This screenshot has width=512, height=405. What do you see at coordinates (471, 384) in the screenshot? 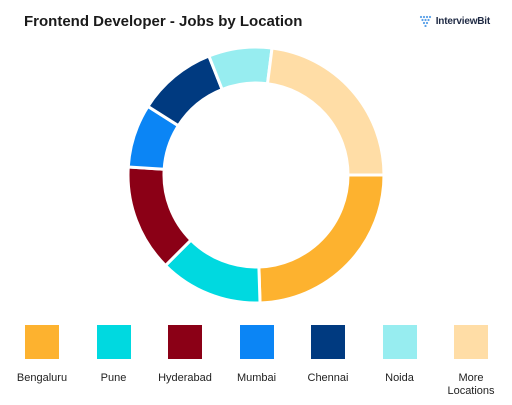
I see `legend-label-more-locations: More Locations` at bounding box center [471, 384].